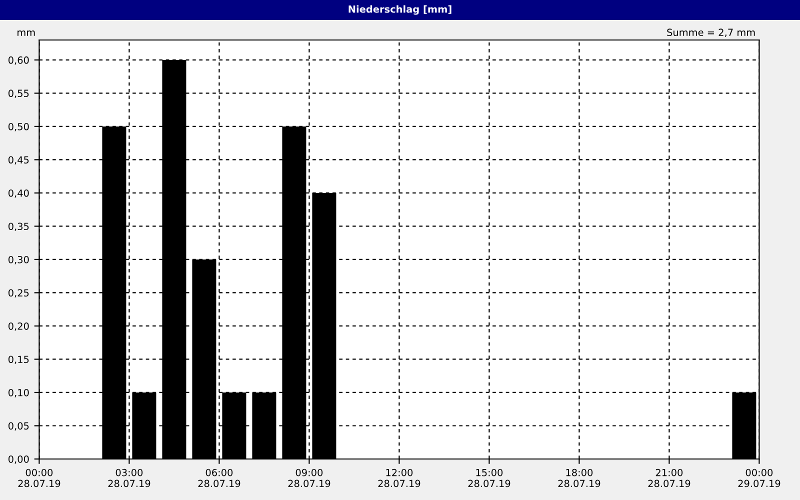 Image resolution: width=800 pixels, height=500 pixels. I want to click on y-tick-label: 0,10, so click(18, 393).